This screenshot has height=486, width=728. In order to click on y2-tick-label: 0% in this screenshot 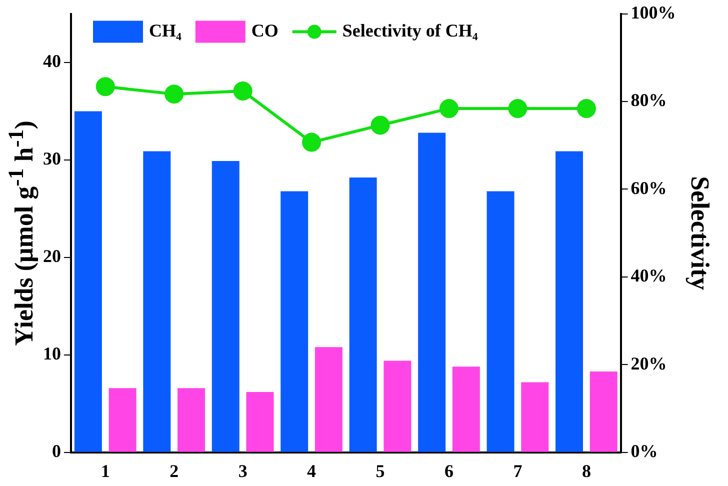, I will do `click(644, 451)`.